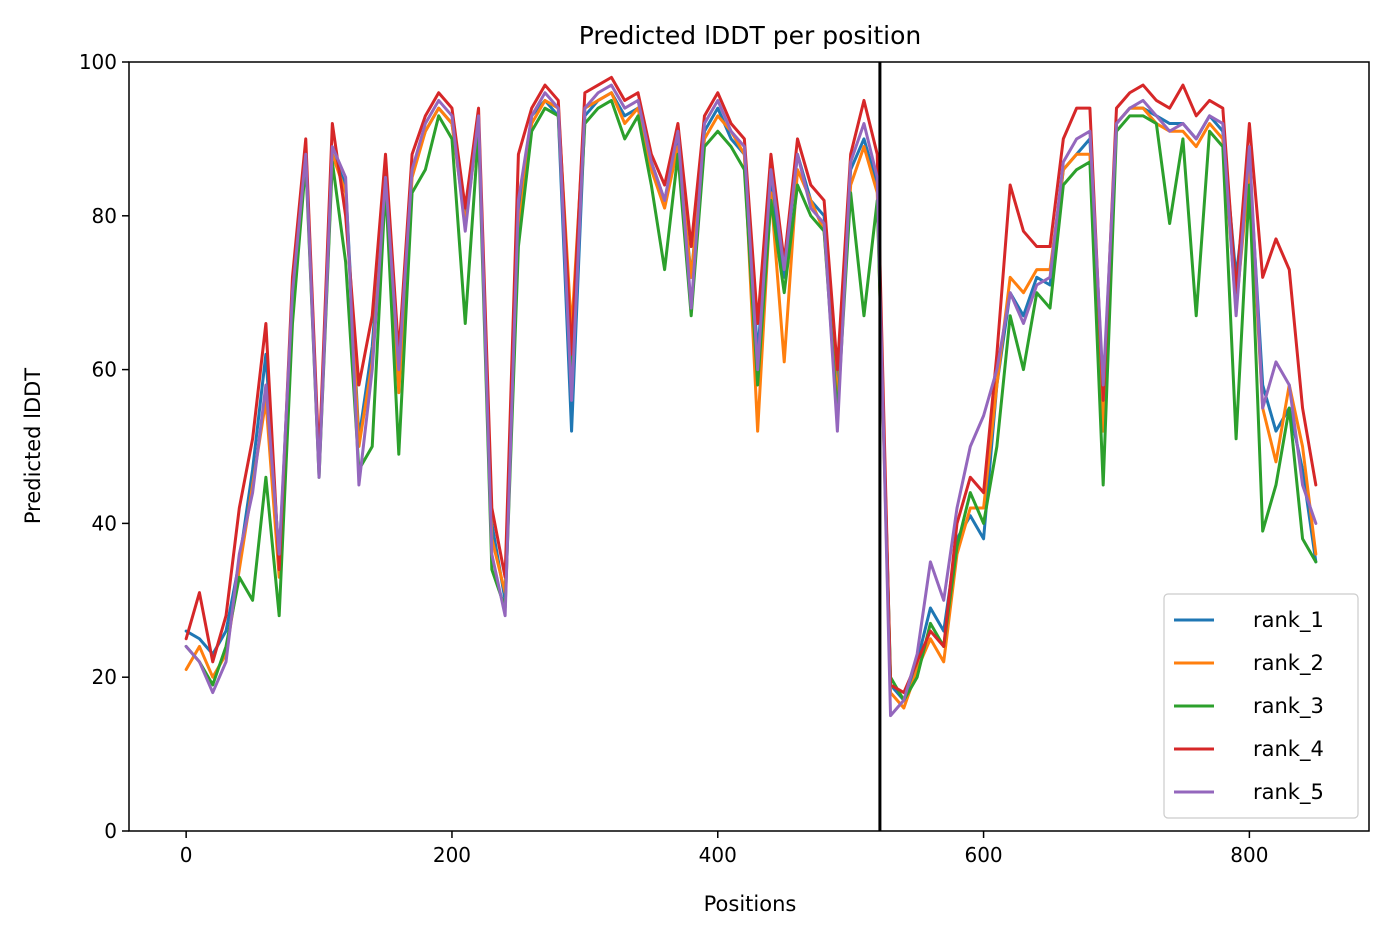  Describe the element at coordinates (983, 855) in the screenshot. I see `x-tick-label: 600` at that location.